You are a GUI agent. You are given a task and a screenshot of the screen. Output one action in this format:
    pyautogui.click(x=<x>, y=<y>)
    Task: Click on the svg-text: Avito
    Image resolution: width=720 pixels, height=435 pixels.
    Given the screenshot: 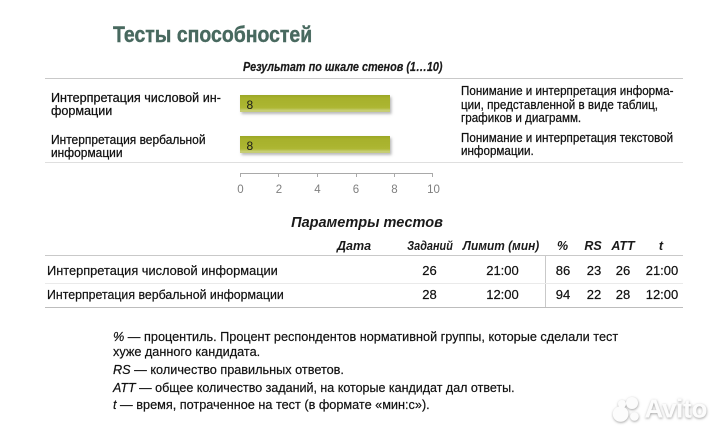 What is the action you would take?
    pyautogui.click(x=676, y=409)
    